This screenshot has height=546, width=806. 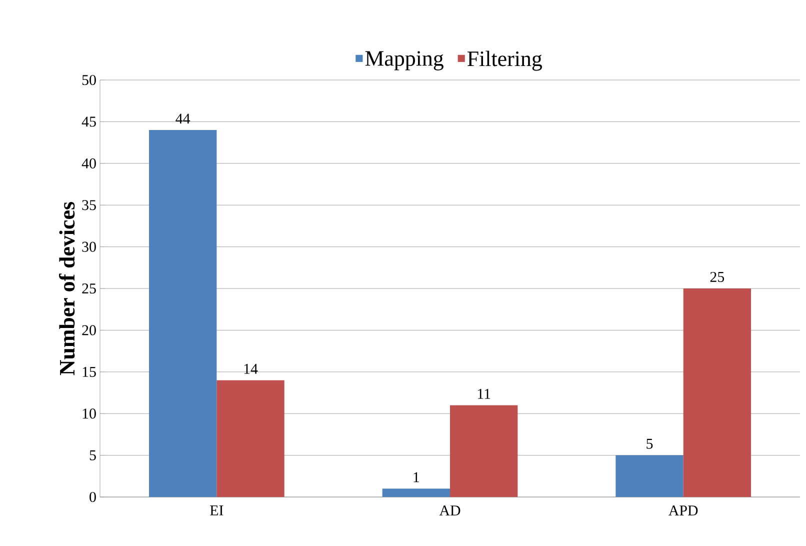 What do you see at coordinates (404, 60) in the screenshot?
I see `legend-label: Mapping` at bounding box center [404, 60].